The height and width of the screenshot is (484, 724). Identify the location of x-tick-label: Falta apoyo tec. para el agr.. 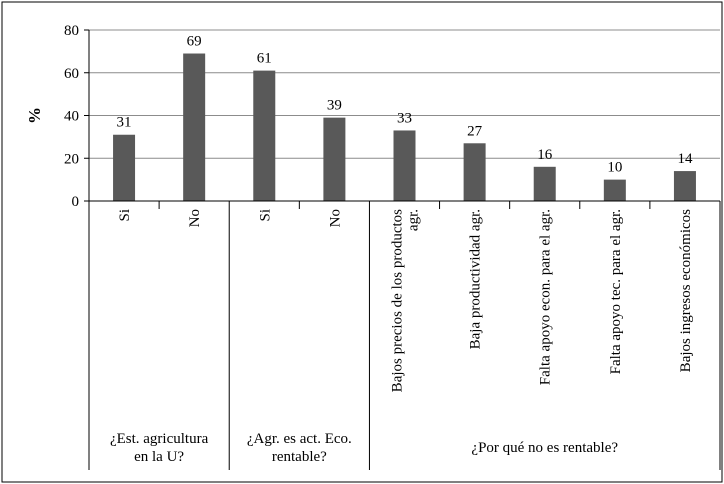
(616, 291).